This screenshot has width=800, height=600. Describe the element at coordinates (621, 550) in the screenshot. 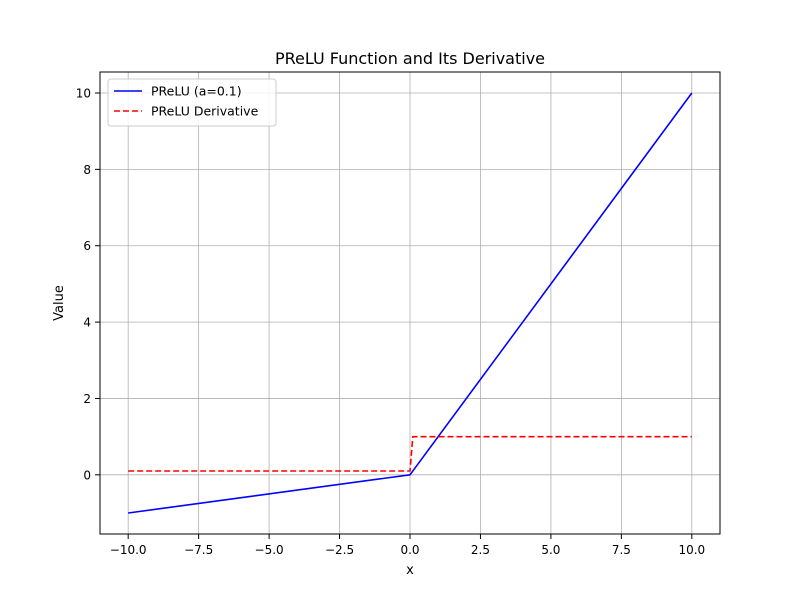

I see `x-tick-label: 7.5` at that location.